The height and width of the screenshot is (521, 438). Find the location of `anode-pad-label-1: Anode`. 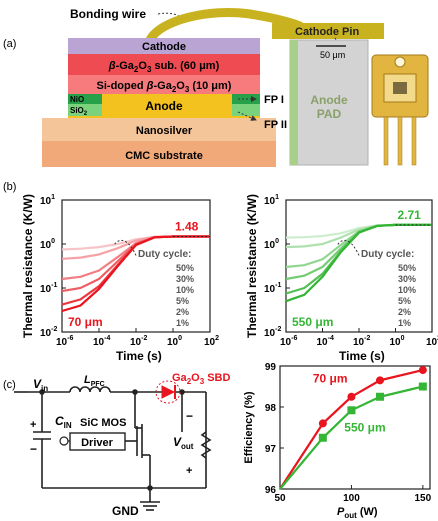

anode-pad-label-1: Anode is located at coordinates (329, 100).